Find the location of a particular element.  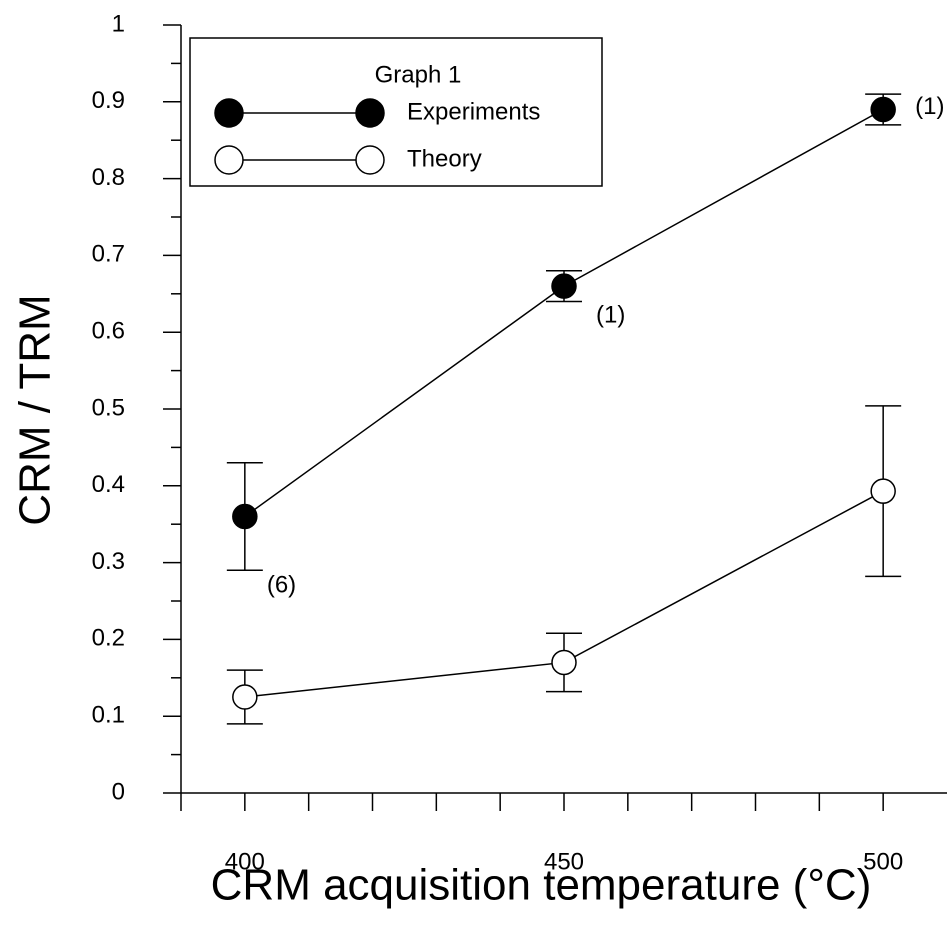

y-tick-label: 0.9 is located at coordinates (108, 100).